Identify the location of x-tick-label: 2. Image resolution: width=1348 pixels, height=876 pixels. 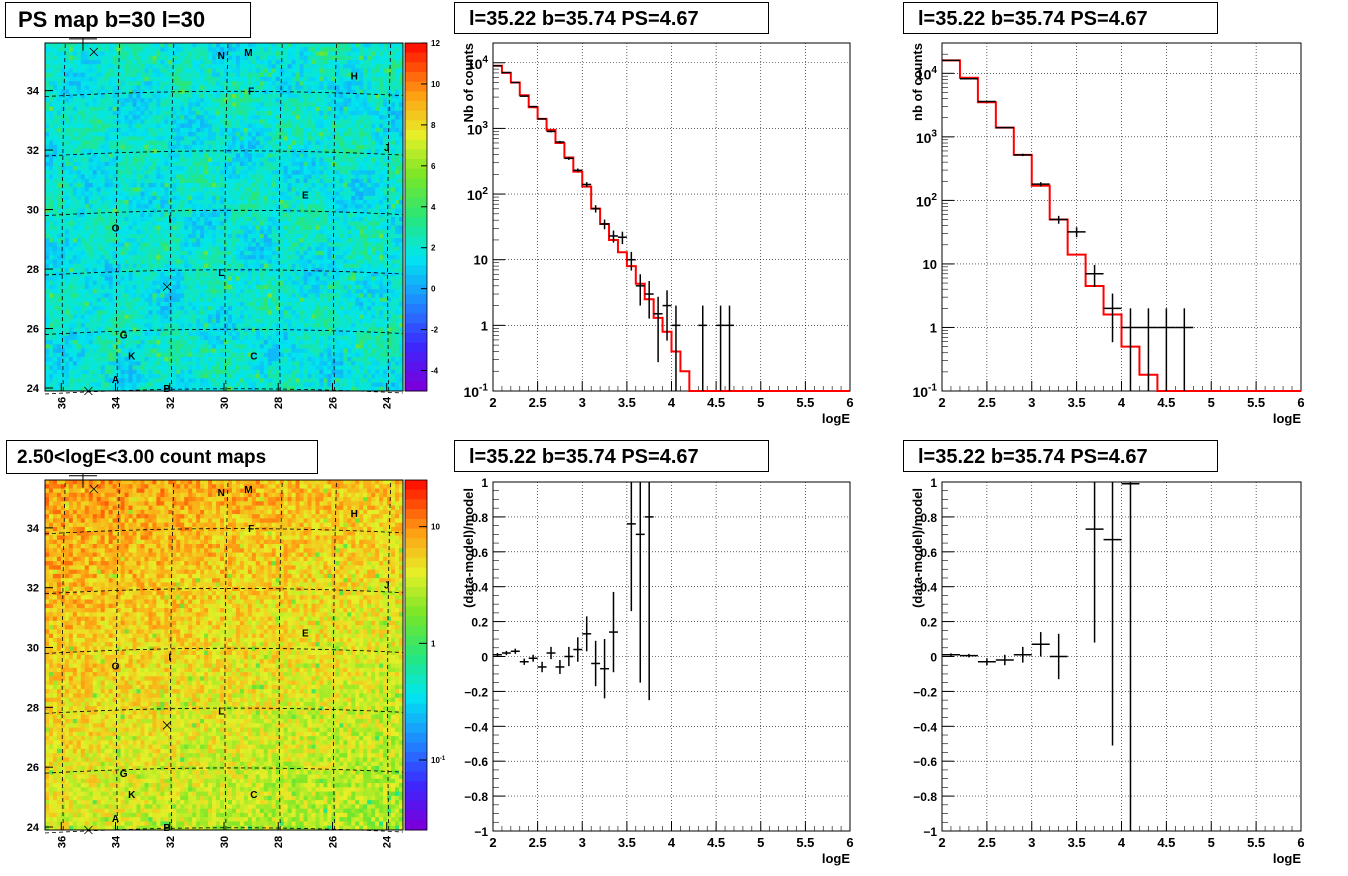
(941, 402).